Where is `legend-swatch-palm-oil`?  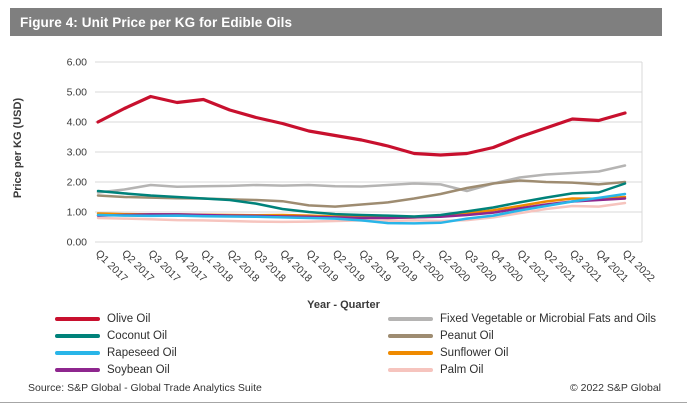
legend-swatch-palm-oil is located at coordinates (410, 370).